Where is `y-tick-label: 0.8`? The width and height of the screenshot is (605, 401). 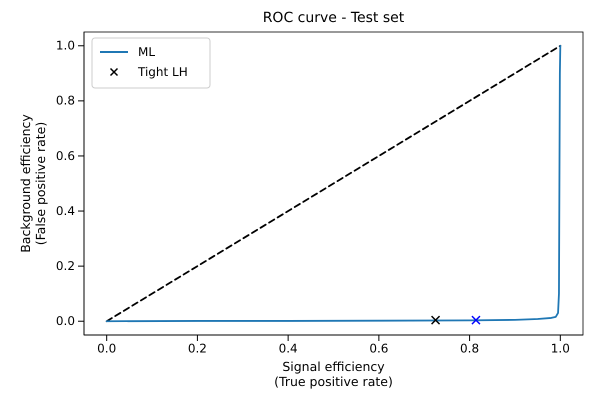
y-tick-label: 0.8 is located at coordinates (65, 101).